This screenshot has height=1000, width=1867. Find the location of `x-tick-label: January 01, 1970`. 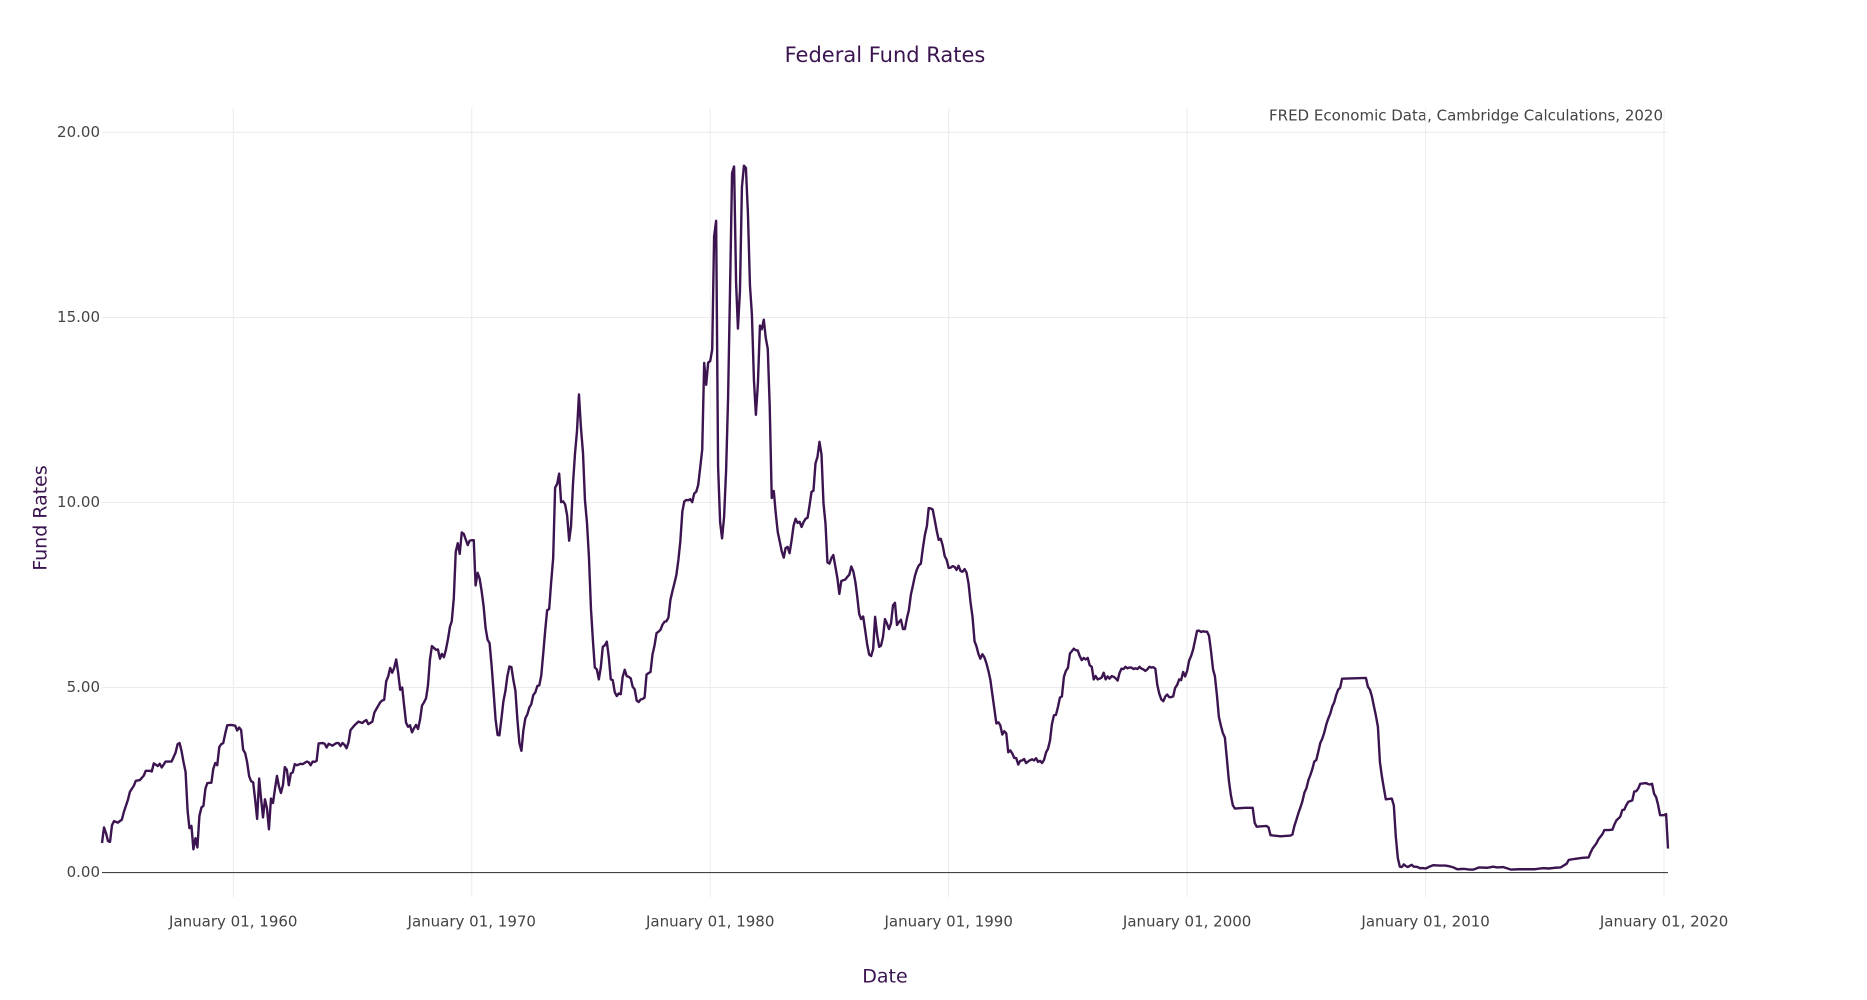

x-tick-label: January 01, 1970 is located at coordinates (471, 922).